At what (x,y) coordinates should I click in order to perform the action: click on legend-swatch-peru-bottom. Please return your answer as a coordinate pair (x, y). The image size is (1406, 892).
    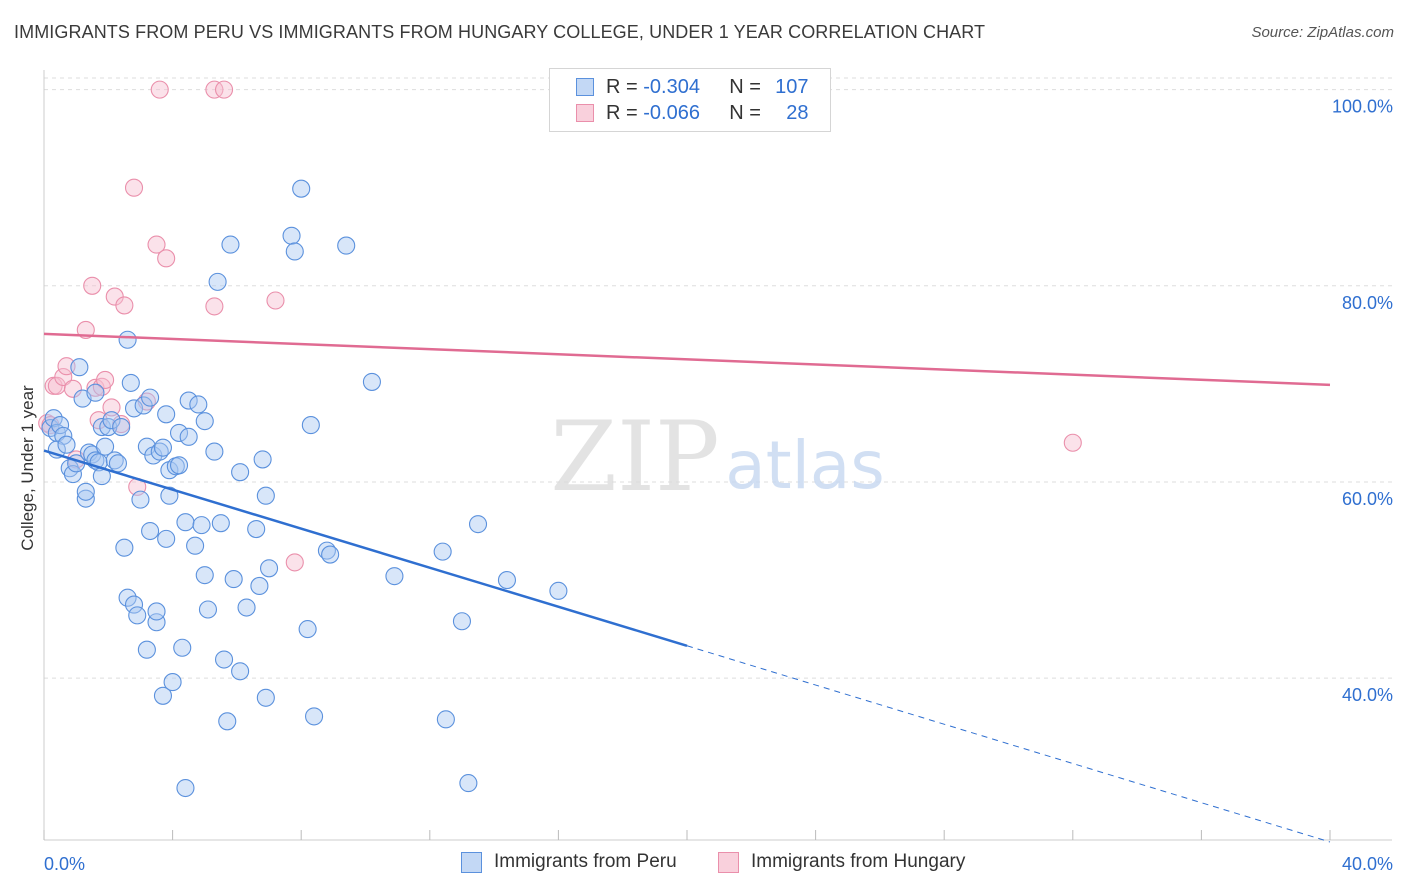
    Looking at the image, I should click on (471, 862).